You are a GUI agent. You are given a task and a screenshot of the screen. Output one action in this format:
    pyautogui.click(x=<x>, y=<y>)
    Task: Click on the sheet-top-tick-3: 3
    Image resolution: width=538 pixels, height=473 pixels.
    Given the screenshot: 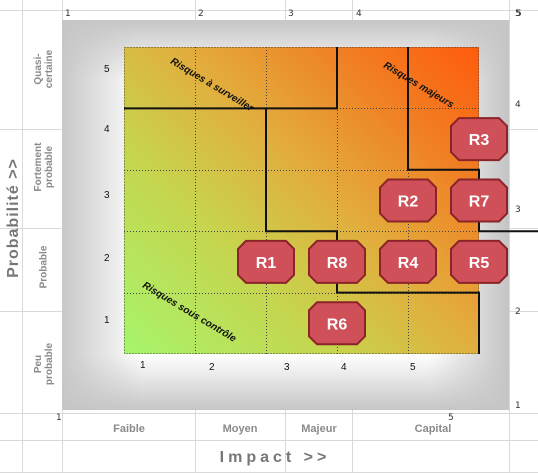 What is the action you would take?
    pyautogui.click(x=291, y=14)
    